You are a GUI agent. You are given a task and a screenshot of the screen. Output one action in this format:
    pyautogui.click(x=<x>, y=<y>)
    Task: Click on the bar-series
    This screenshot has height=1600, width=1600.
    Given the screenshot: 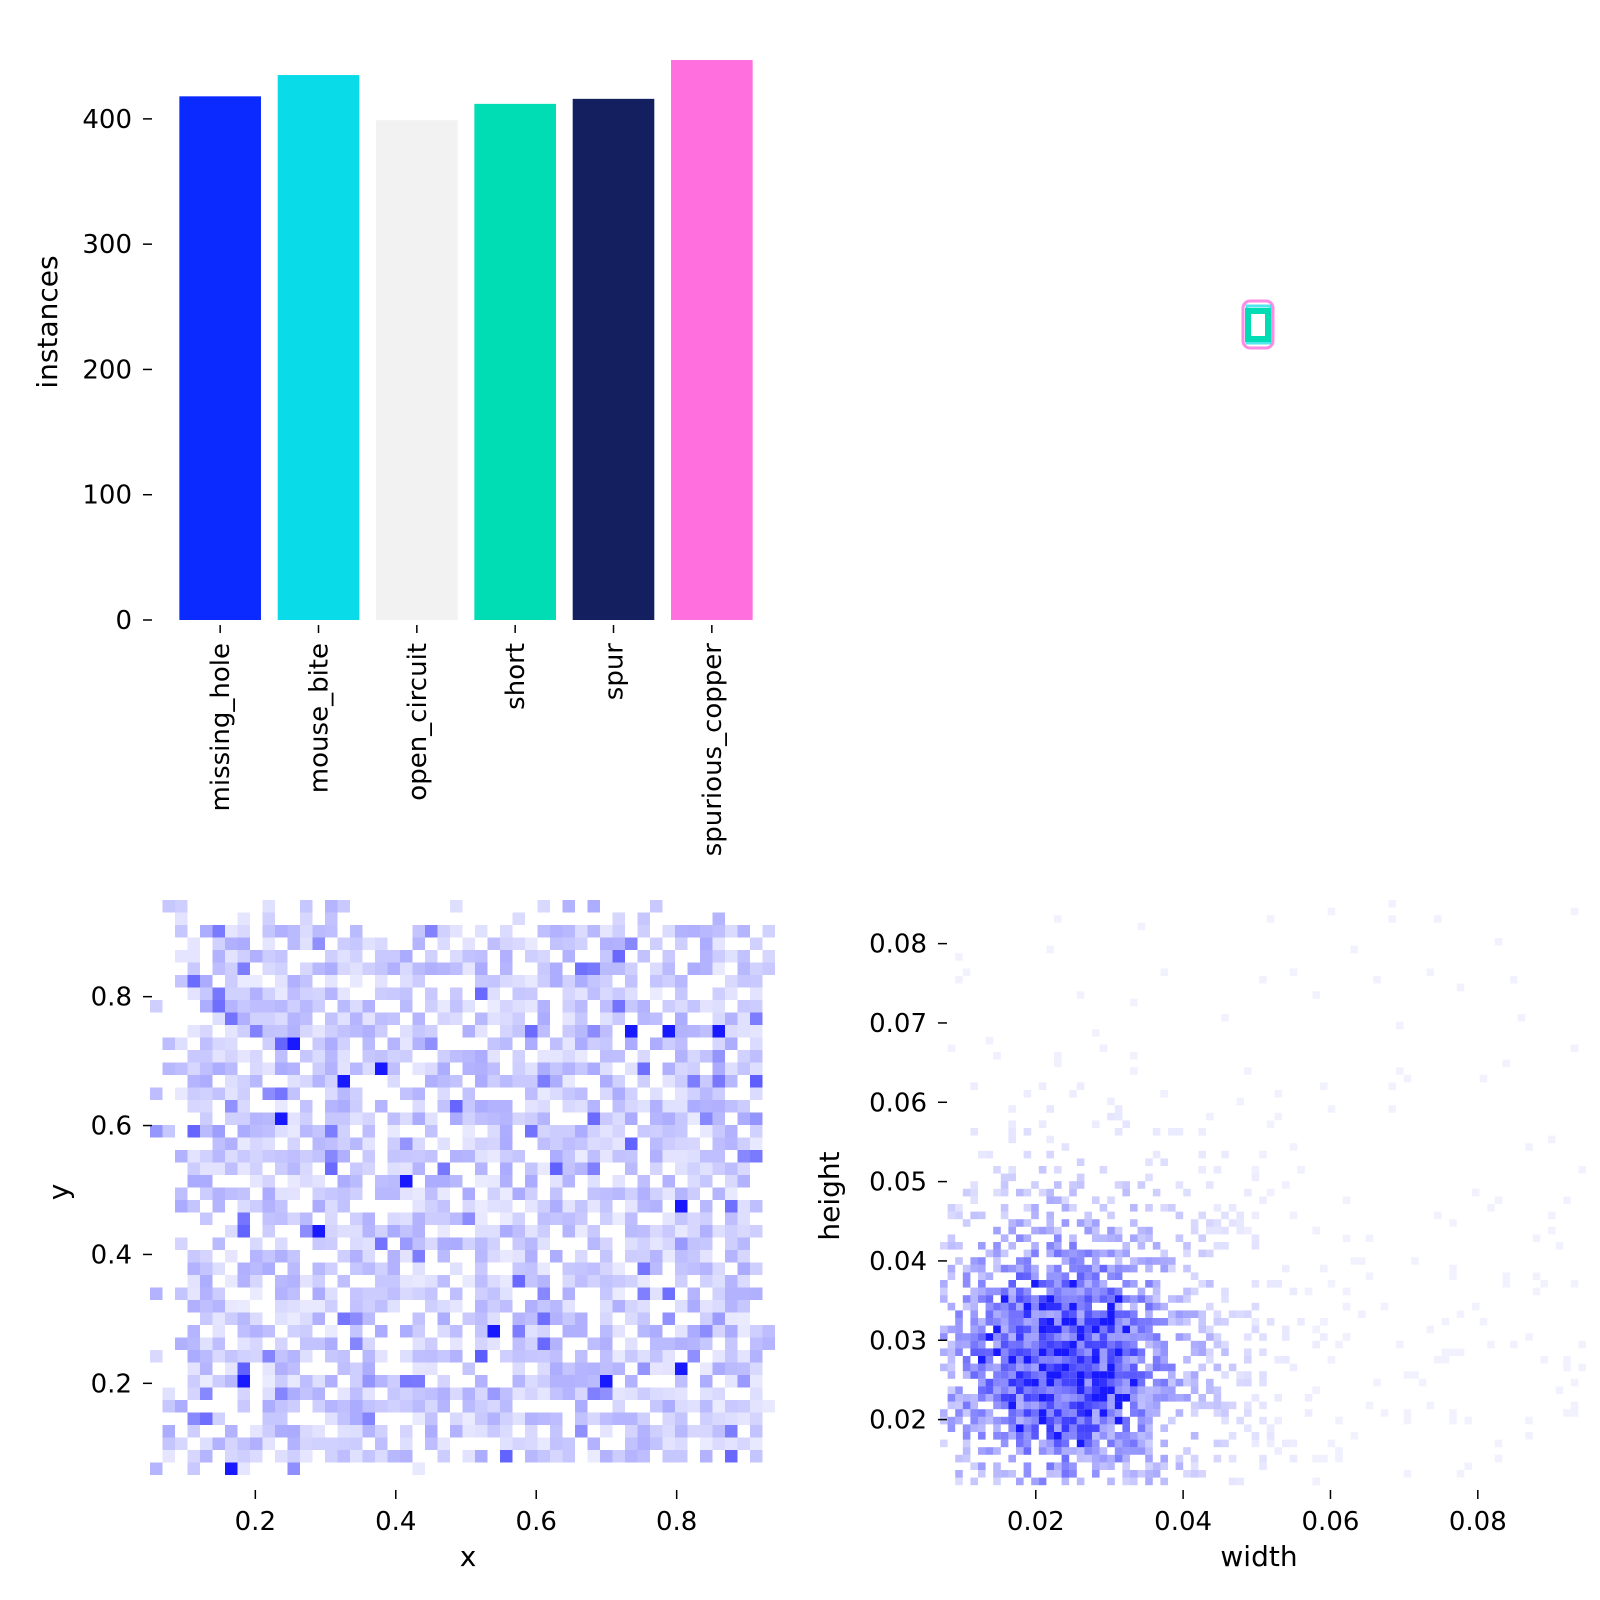 What is the action you would take?
    pyautogui.click(x=466, y=340)
    